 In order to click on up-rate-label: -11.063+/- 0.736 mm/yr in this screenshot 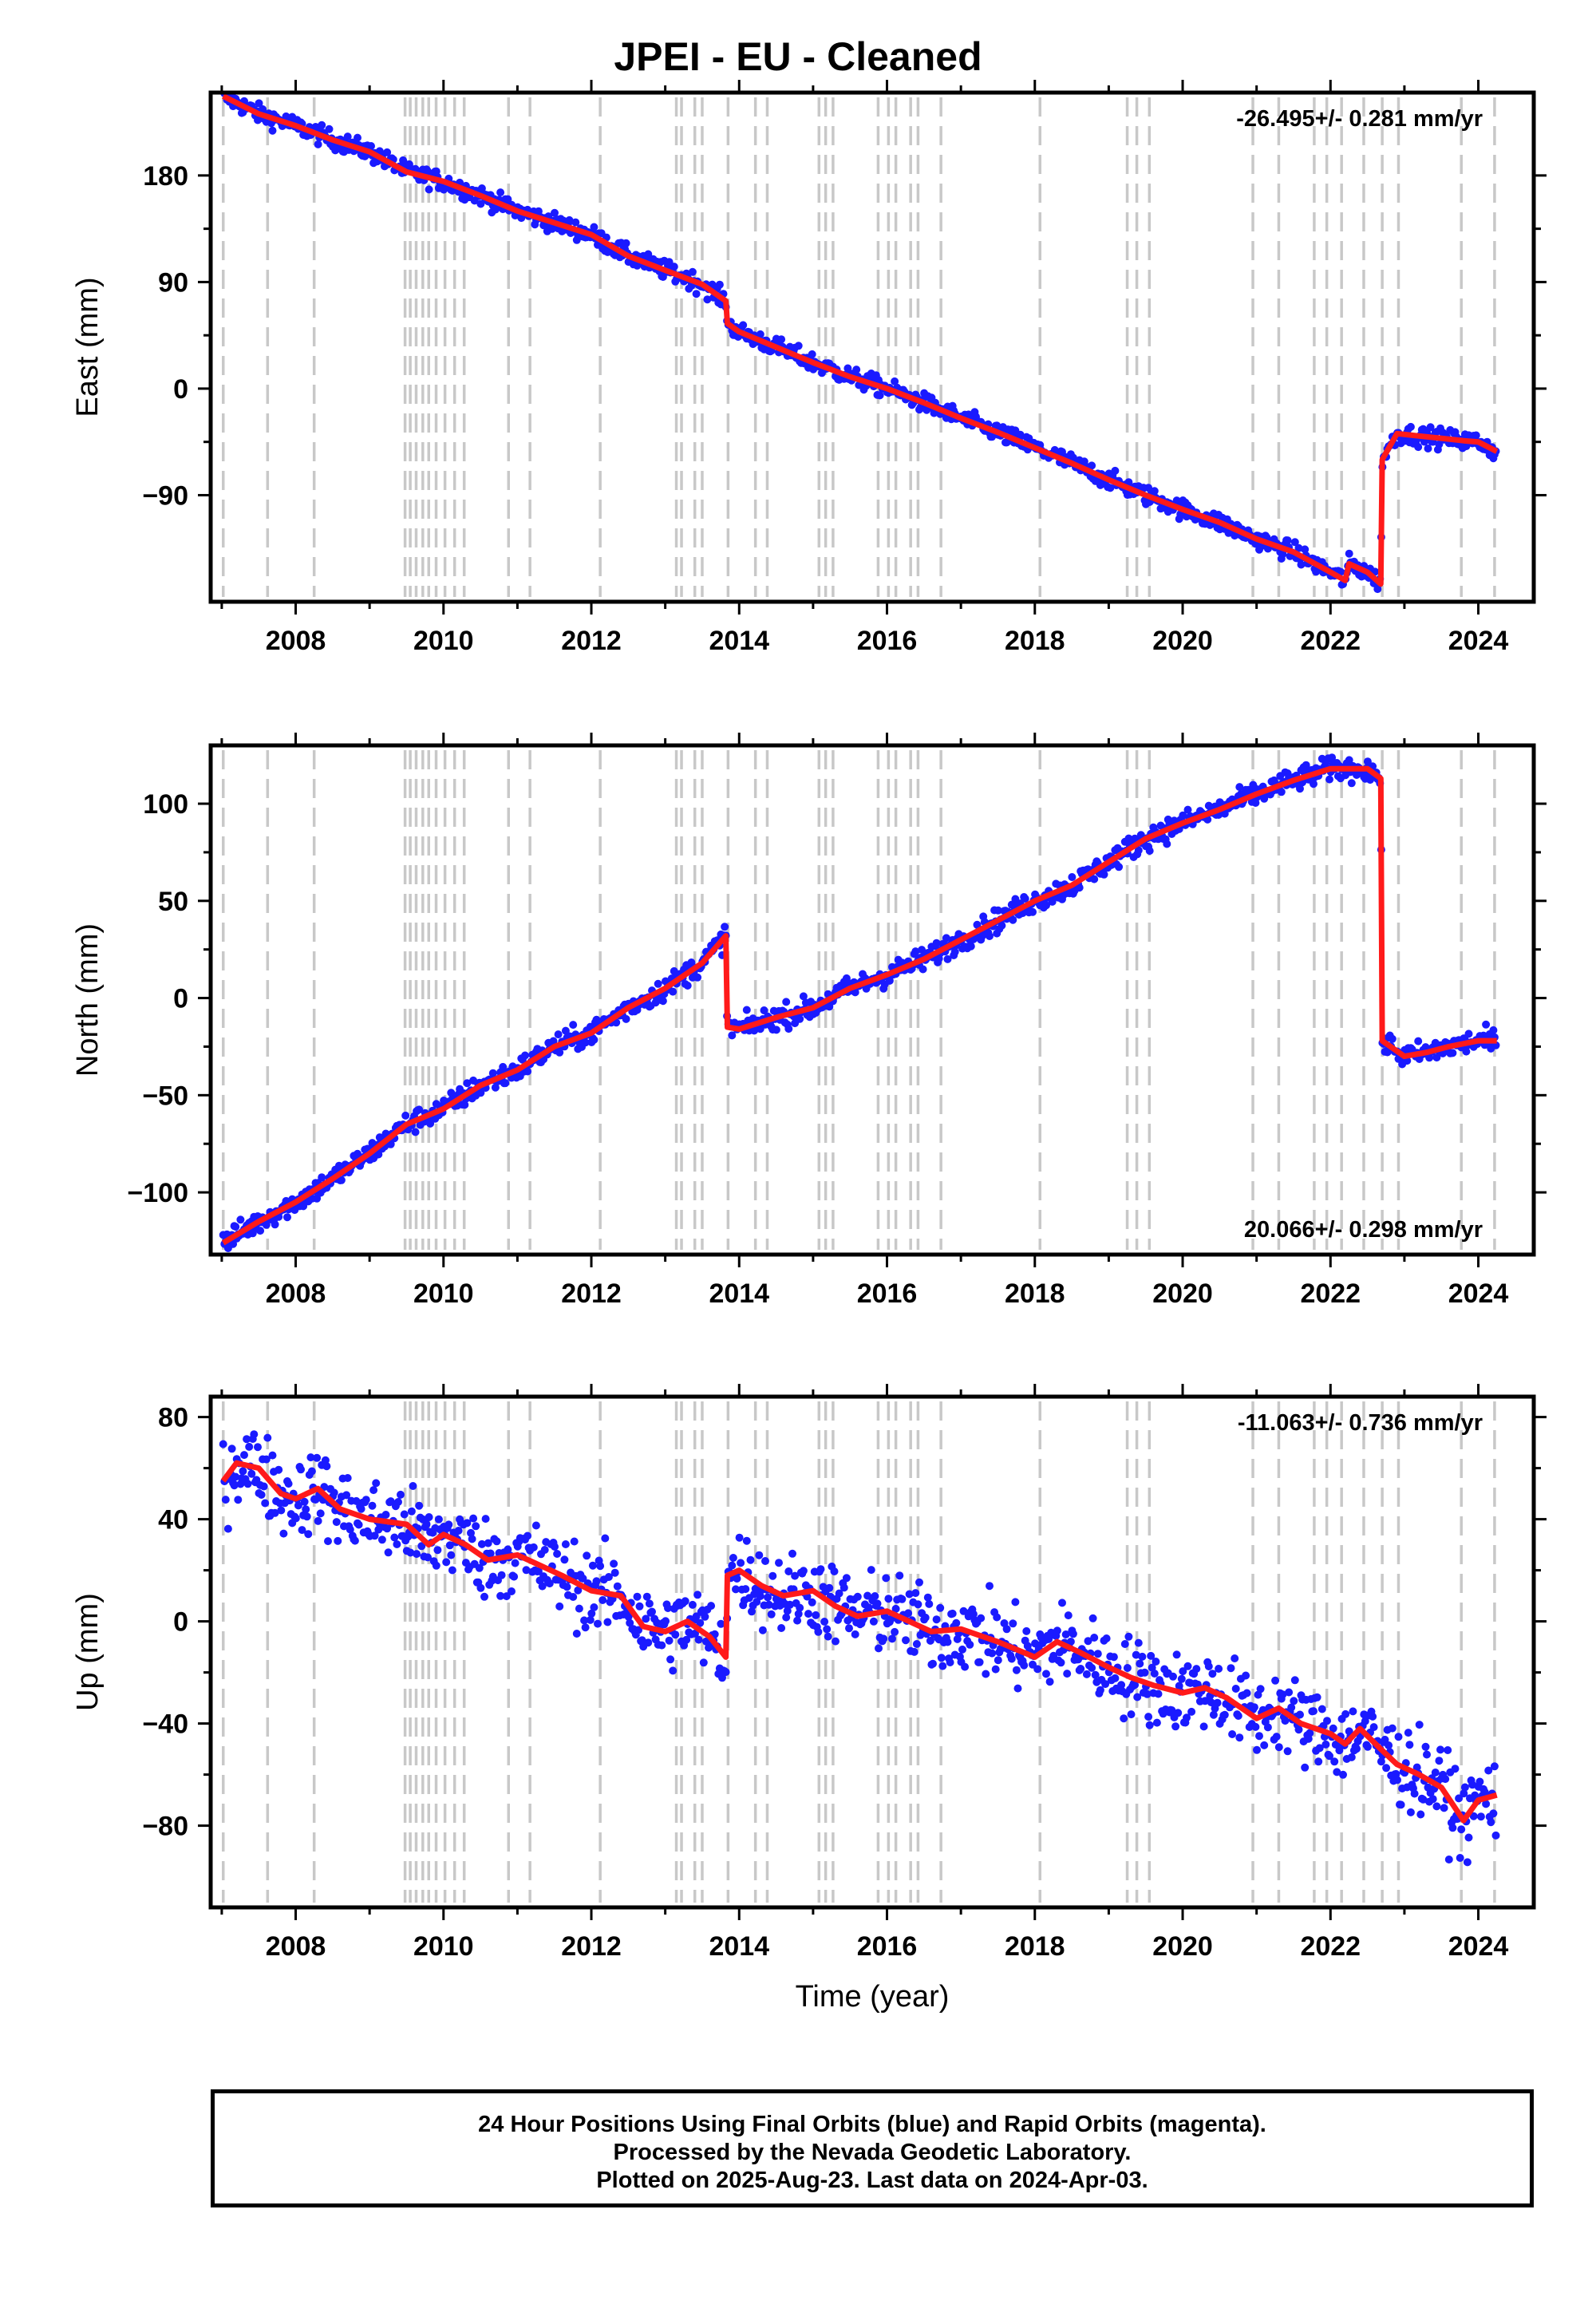, I will do `click(1360, 1423)`.